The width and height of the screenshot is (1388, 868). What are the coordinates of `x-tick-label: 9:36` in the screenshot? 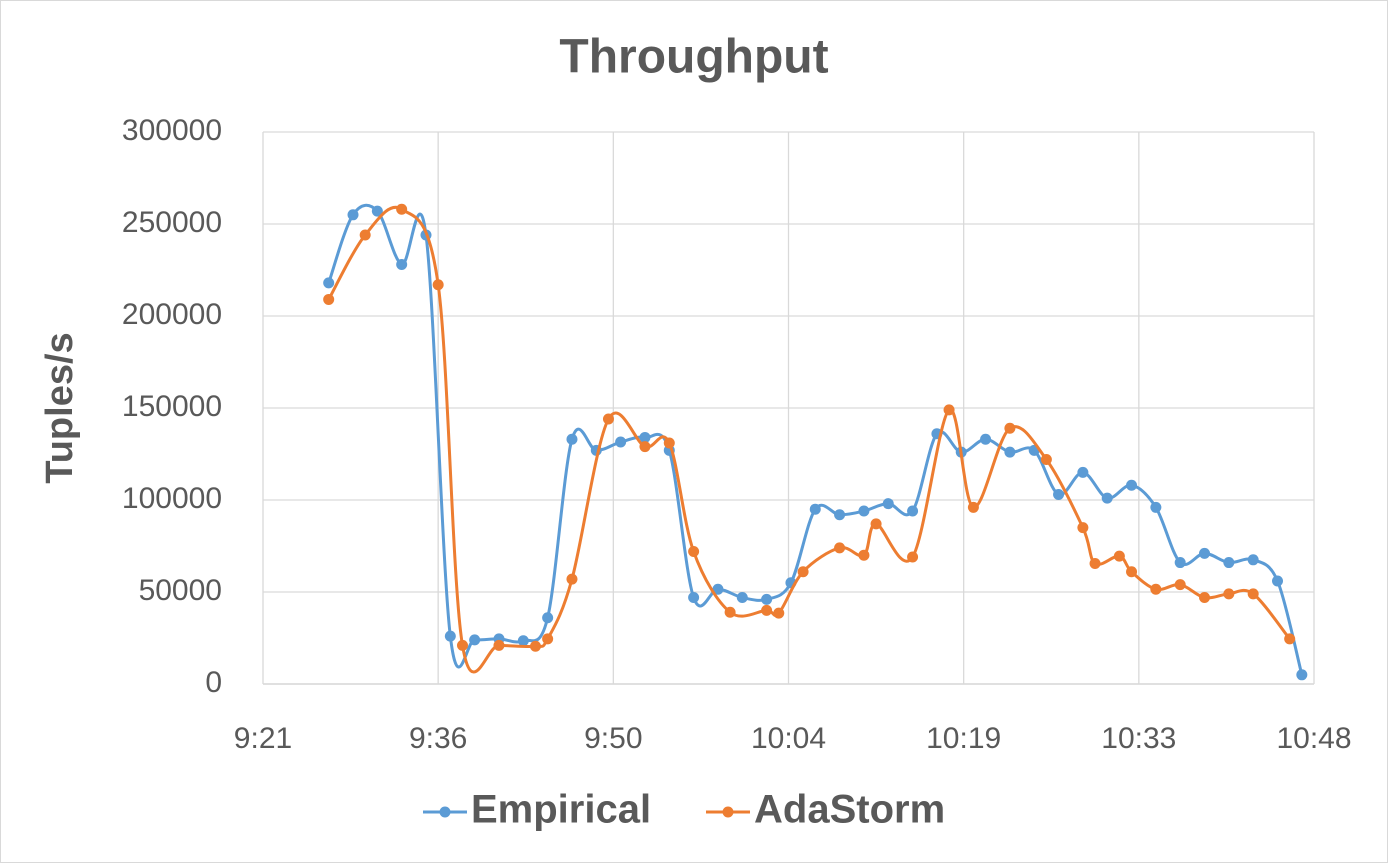 It's located at (438, 738).